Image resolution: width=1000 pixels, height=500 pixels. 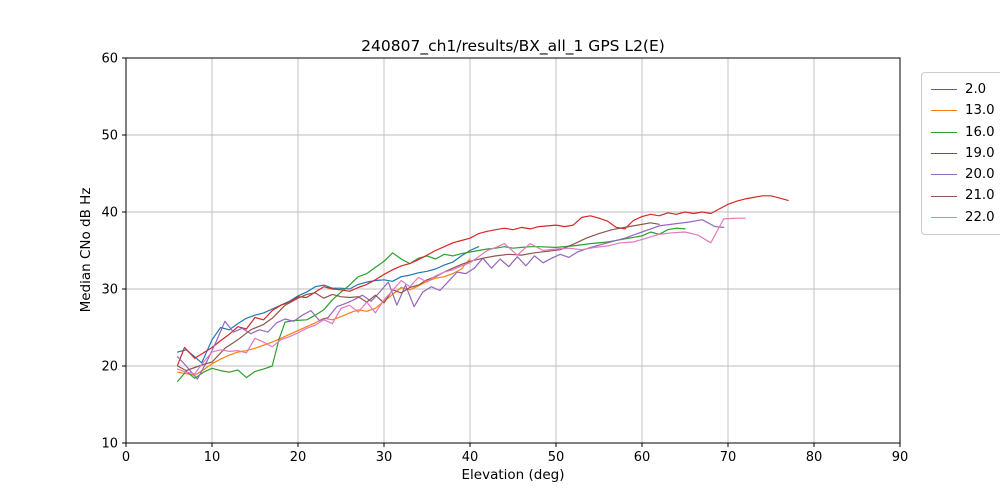 I want to click on legend-item: 16.0, so click(x=963, y=132).